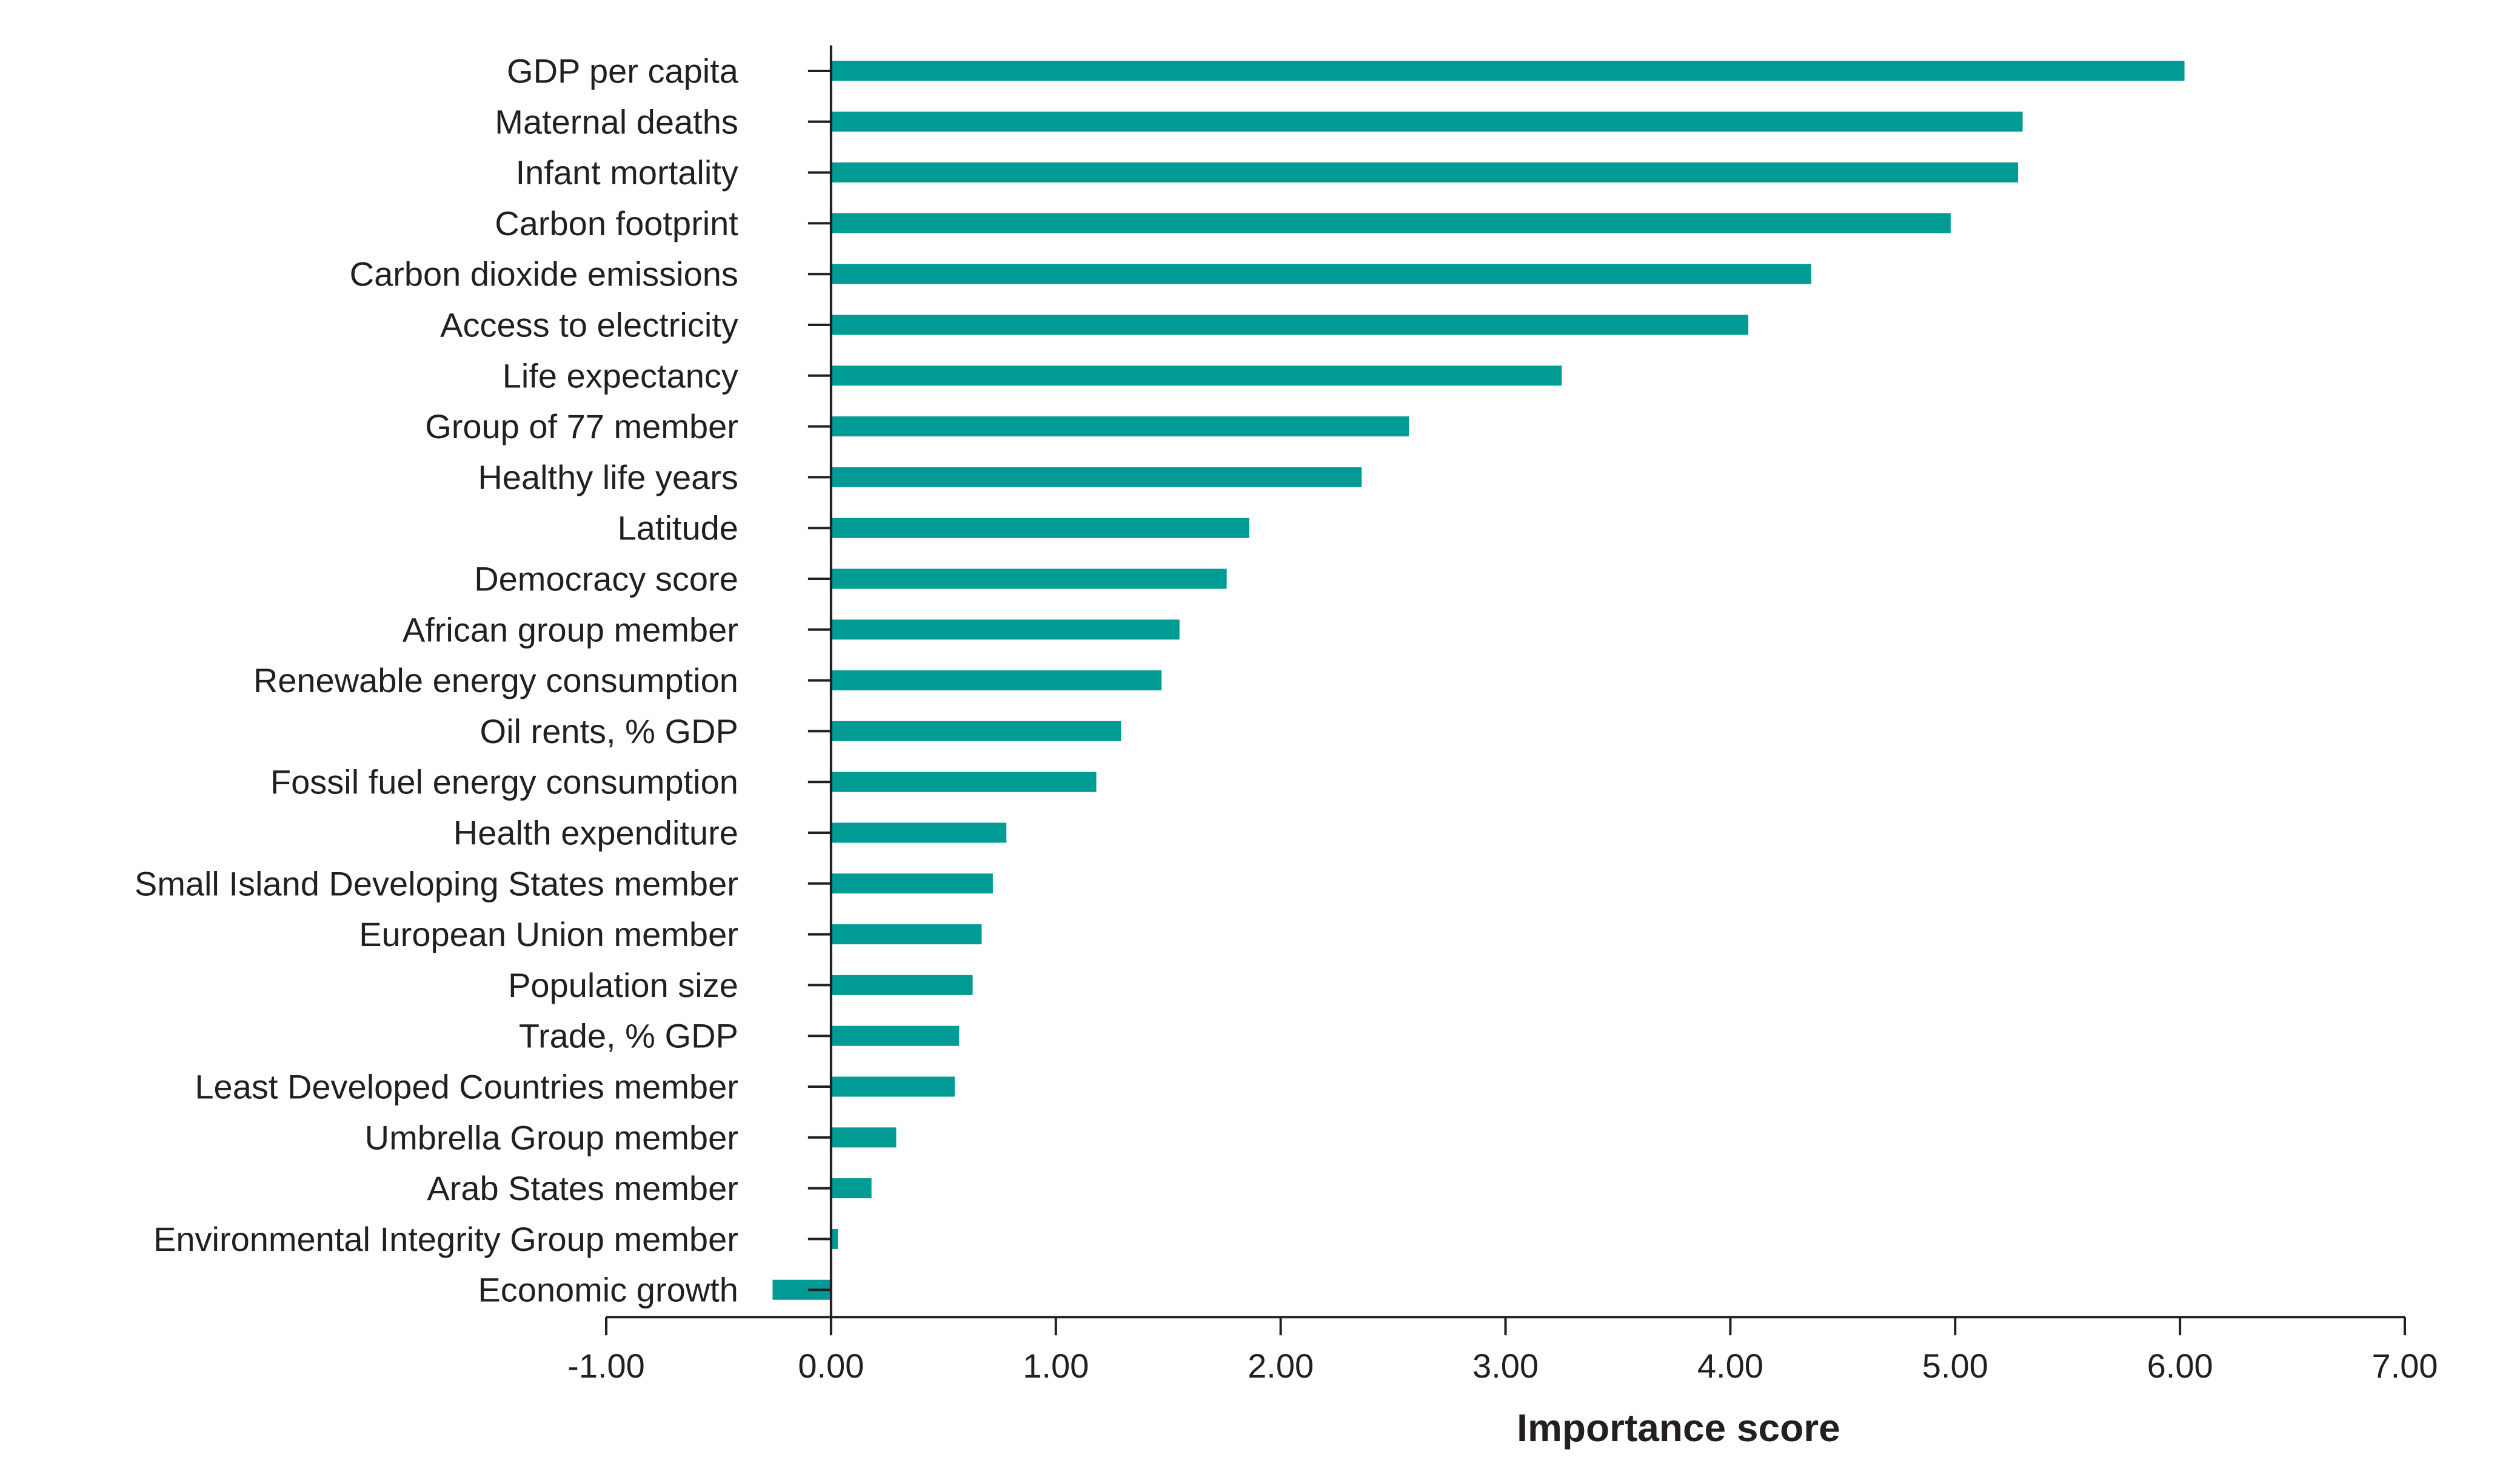  What do you see at coordinates (616, 223) in the screenshot?
I see `category-label-carbon-footprint: Carbon footprint` at bounding box center [616, 223].